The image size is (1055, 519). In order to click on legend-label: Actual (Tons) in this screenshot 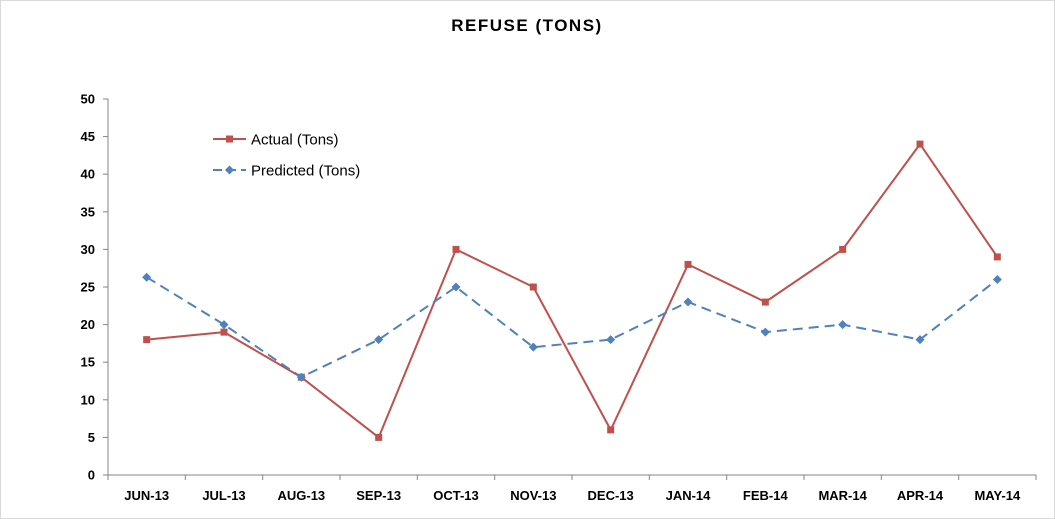, I will do `click(295, 140)`.